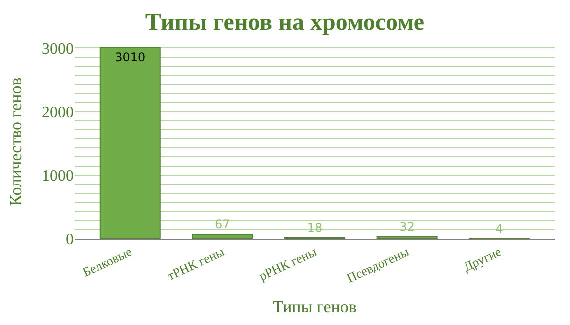  I want to click on y-tick-label: 3000, so click(58, 49).